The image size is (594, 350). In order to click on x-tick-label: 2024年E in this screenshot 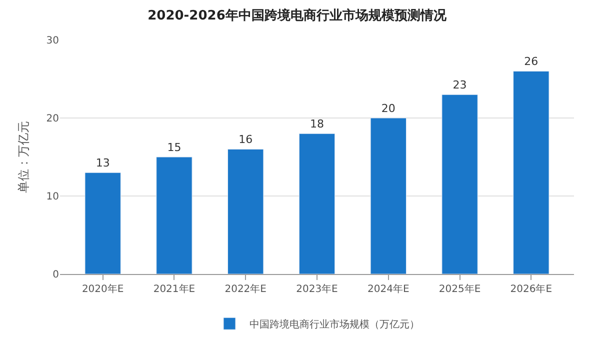, I will do `click(389, 289)`.